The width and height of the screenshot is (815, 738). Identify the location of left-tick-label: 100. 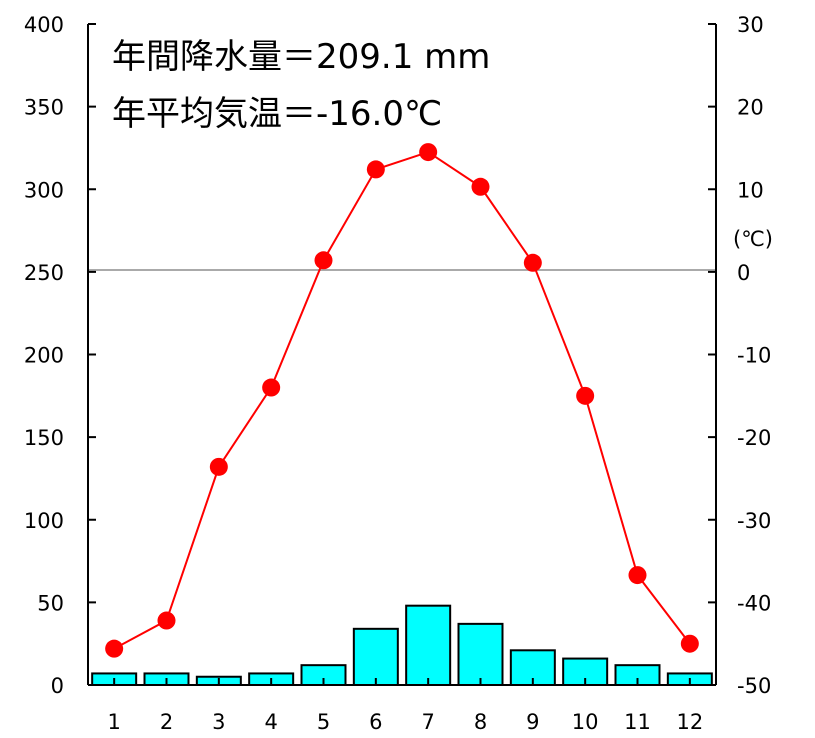
(44, 521).